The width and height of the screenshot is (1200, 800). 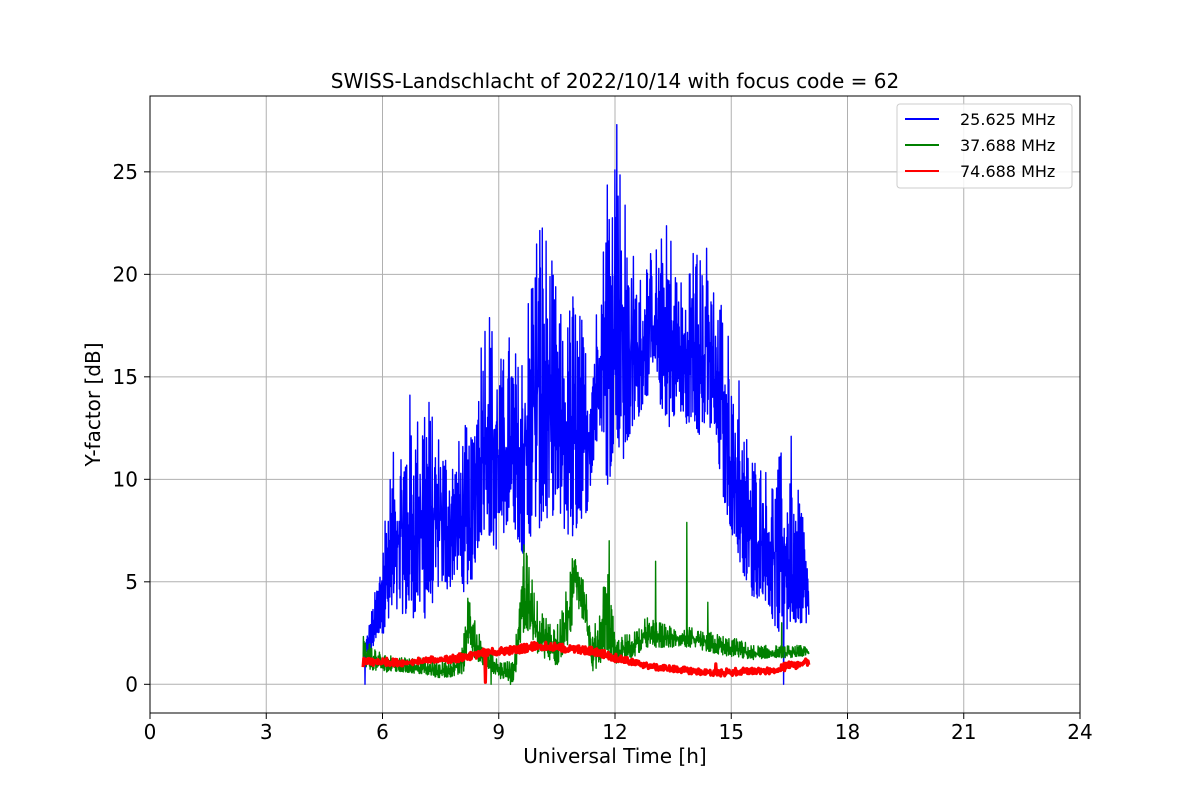 What do you see at coordinates (1079, 732) in the screenshot?
I see `x-tick-label: 24` at bounding box center [1079, 732].